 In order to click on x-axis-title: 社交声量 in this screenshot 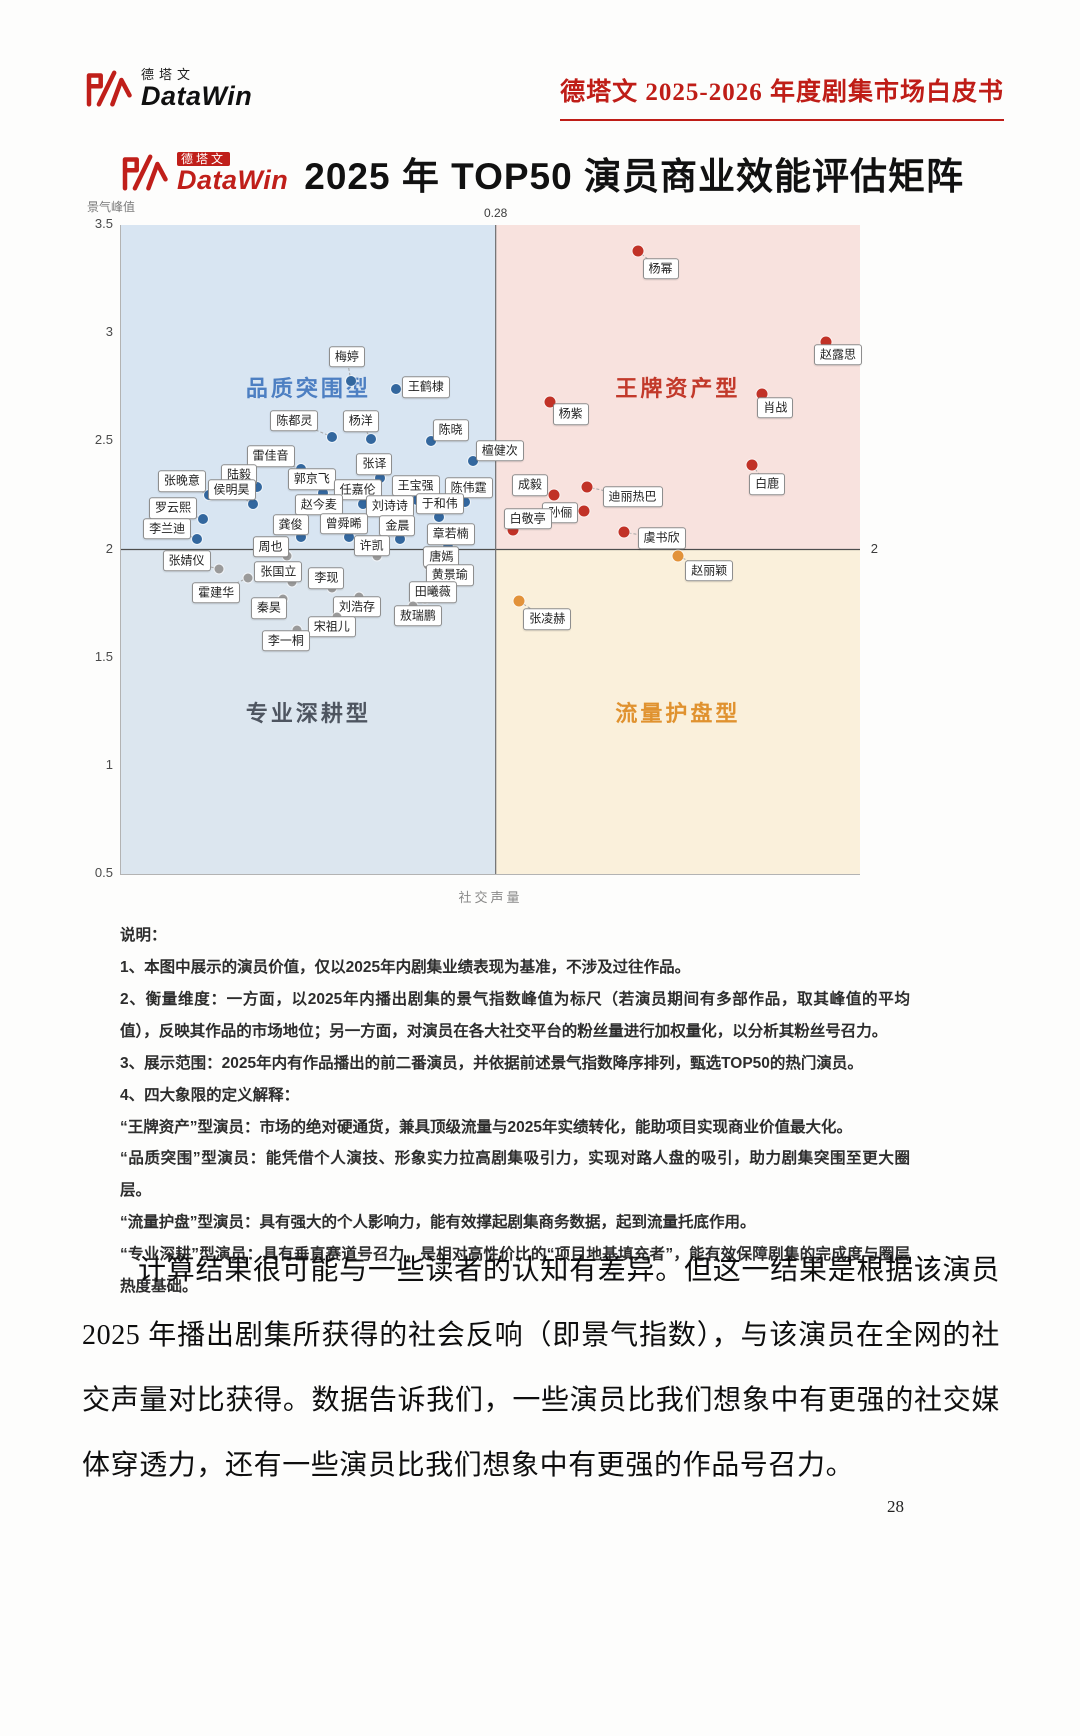, I will do `click(490, 897)`.